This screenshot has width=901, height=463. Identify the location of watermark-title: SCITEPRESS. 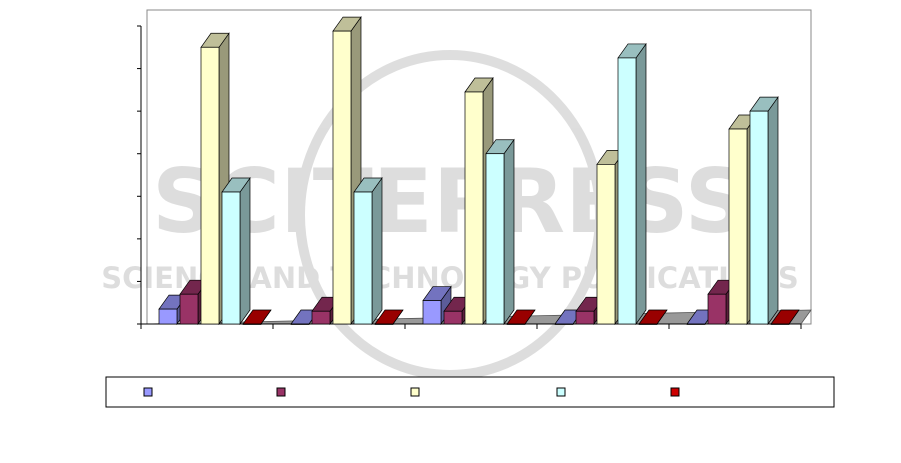
(450, 201).